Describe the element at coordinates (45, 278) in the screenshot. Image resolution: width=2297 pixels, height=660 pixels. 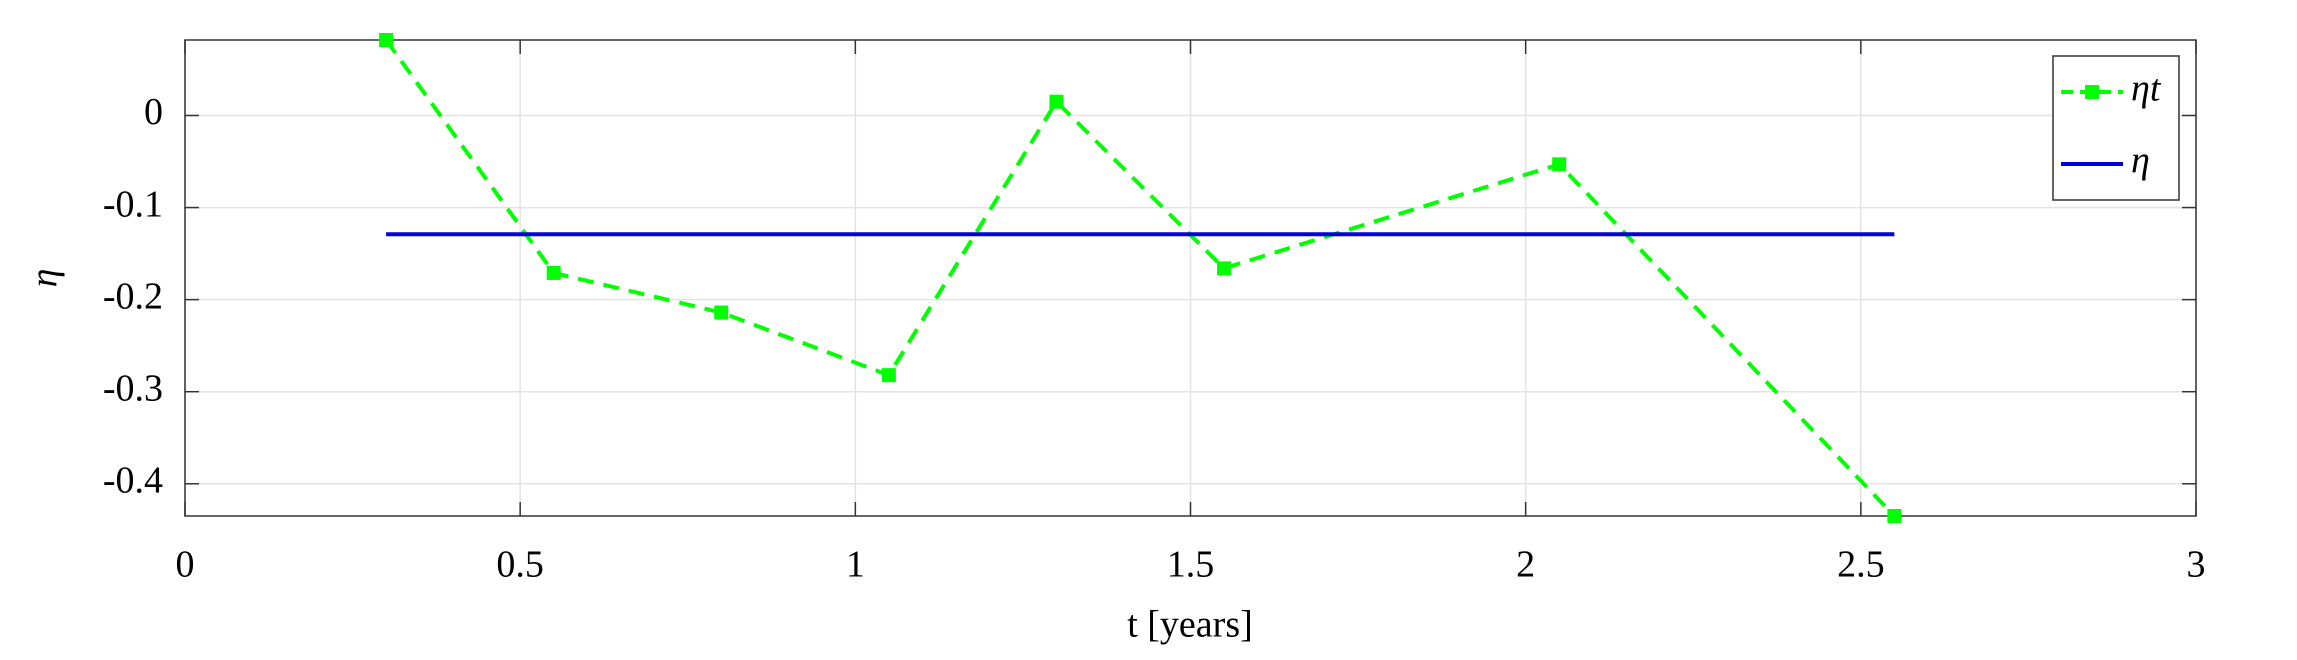
I see `y-axis-label: η` at that location.